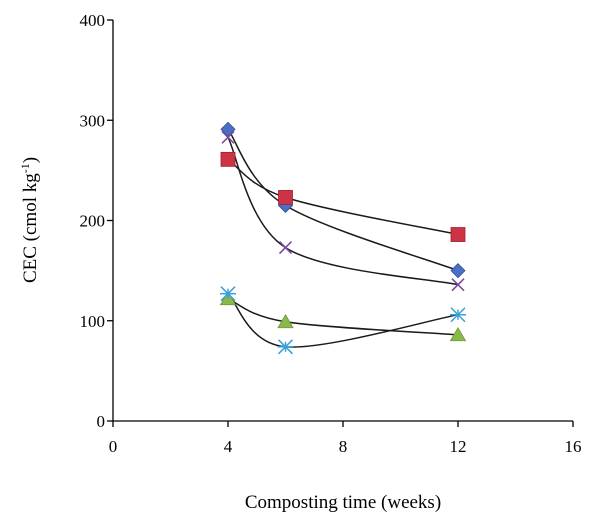 This screenshot has height=515, width=595. What do you see at coordinates (93, 120) in the screenshot?
I see `y-tick-label: 300` at bounding box center [93, 120].